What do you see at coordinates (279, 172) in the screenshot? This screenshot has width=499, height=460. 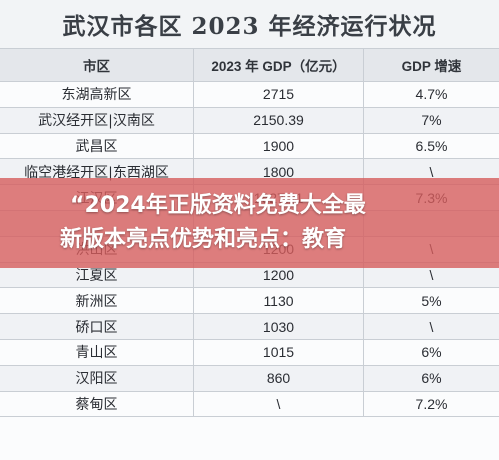 I see `cell-gdp: 1800` at bounding box center [279, 172].